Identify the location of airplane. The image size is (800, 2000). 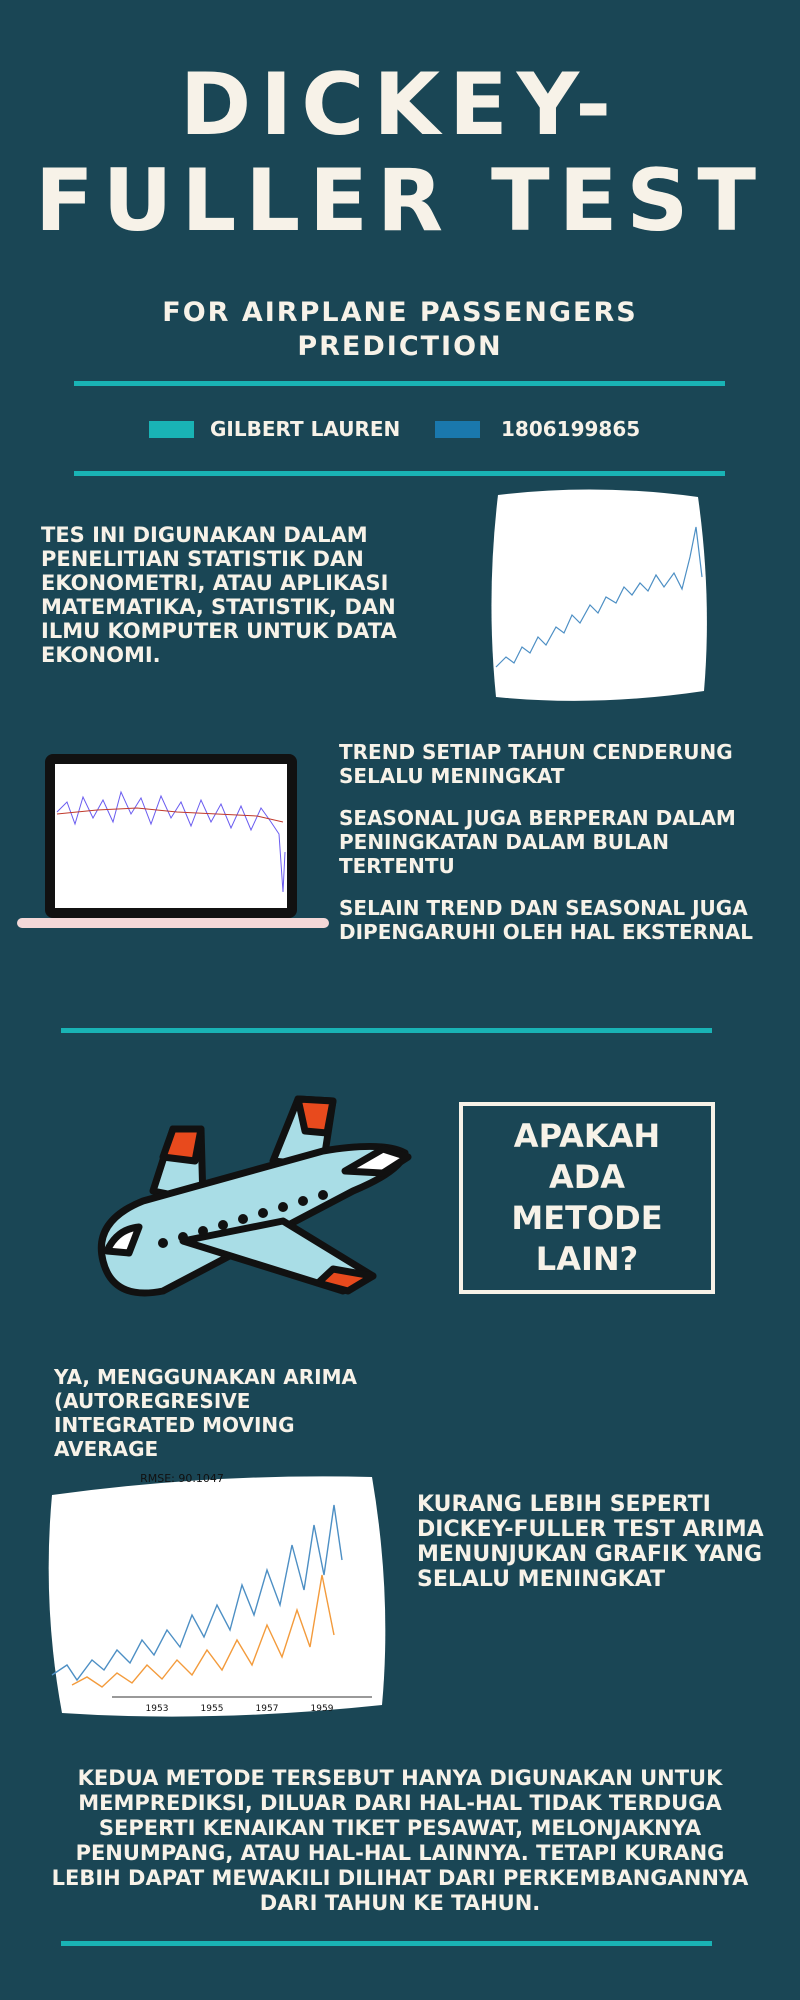
(254, 1196).